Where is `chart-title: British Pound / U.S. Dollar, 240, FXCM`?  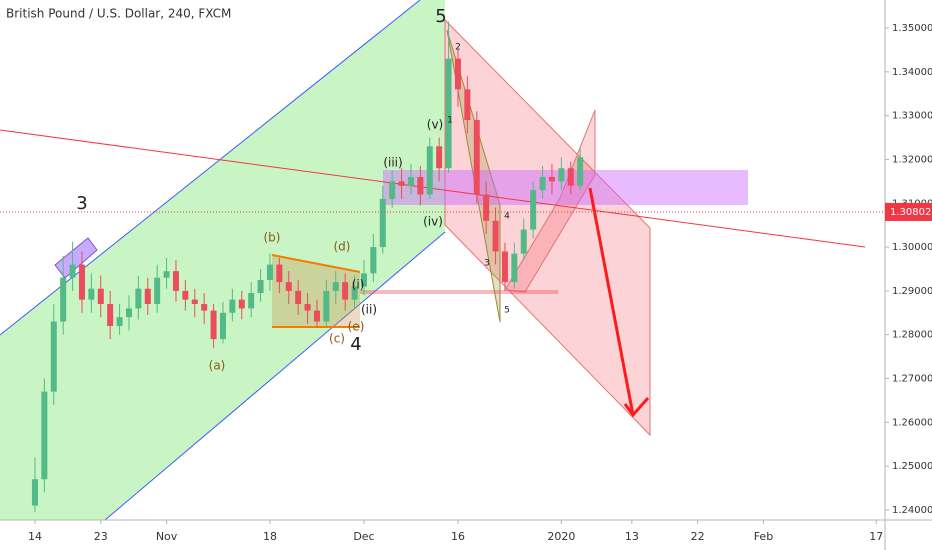
chart-title: British Pound / U.S. Dollar, 240, FXCM is located at coordinates (118, 14).